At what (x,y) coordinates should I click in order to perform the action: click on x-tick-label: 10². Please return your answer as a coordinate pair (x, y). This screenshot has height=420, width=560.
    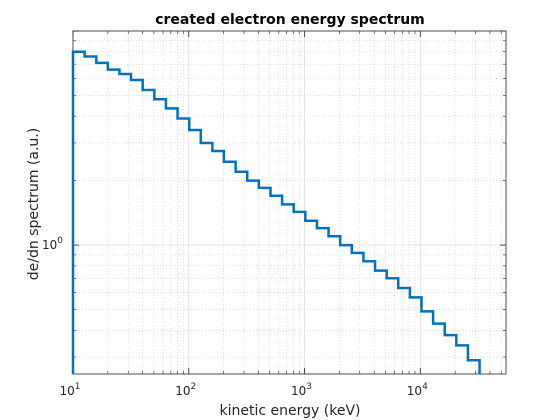
    Looking at the image, I should click on (185, 390).